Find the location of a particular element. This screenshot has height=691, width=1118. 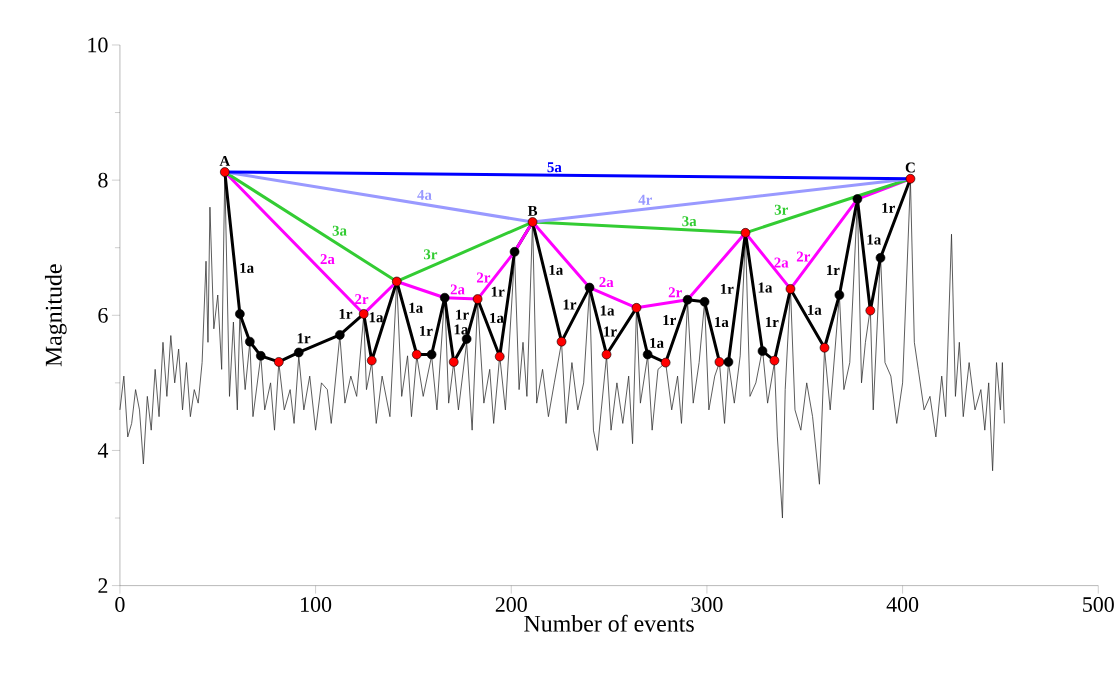

x-tick-label: 400 is located at coordinates (902, 605).